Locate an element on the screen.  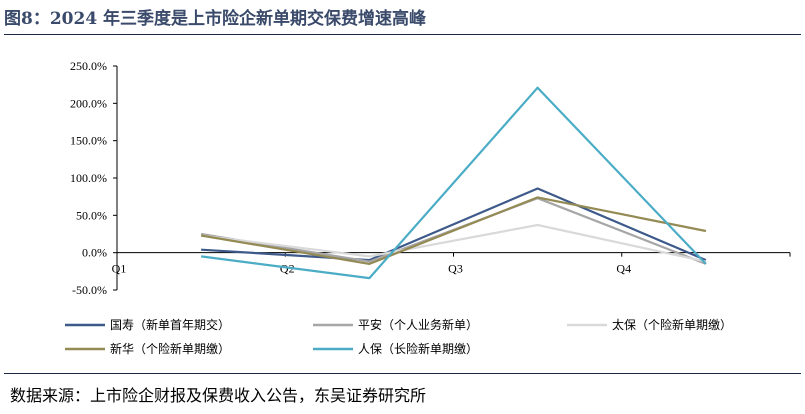
y-tick-label: 50.0% is located at coordinates (91, 215).